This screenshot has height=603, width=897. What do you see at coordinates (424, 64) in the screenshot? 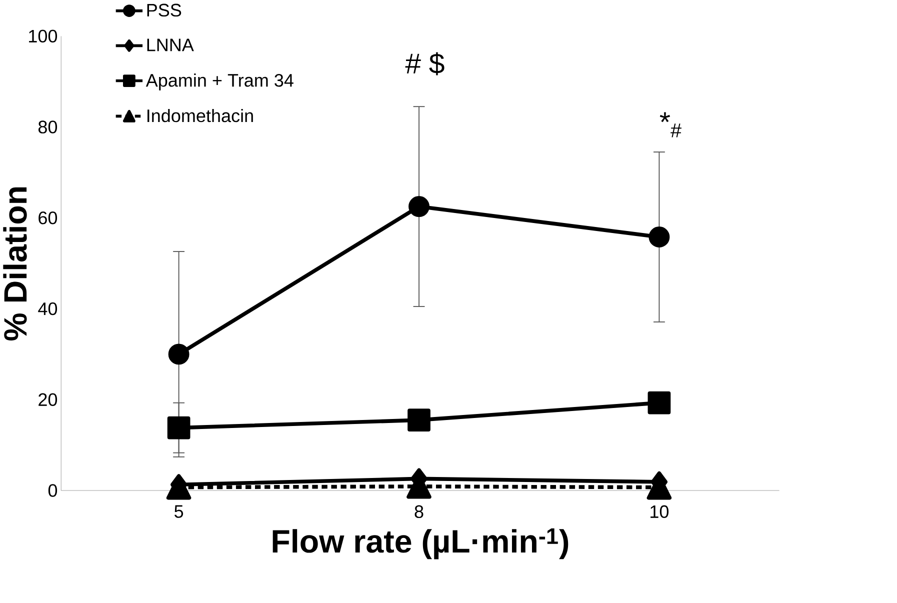
I see `annotation: # $` at bounding box center [424, 64].